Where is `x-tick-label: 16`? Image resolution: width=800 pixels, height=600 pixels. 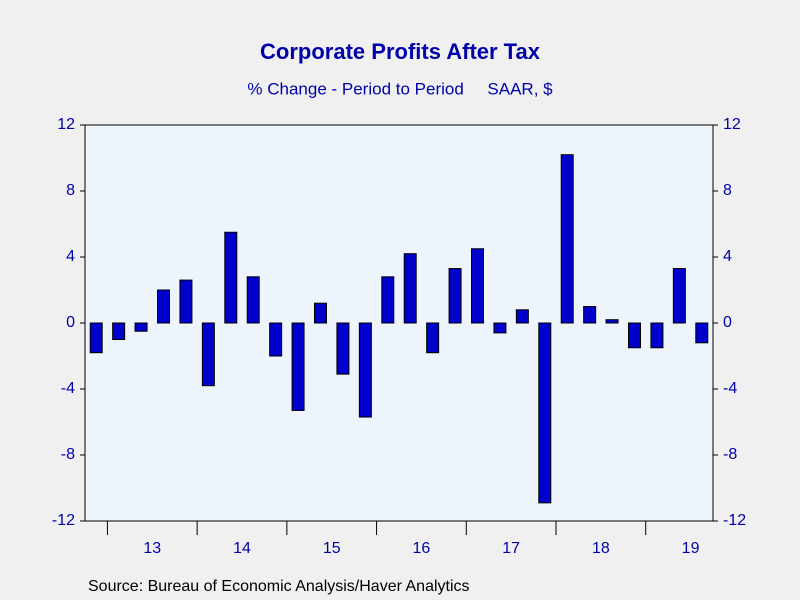
x-tick-label: 16 is located at coordinates (422, 548).